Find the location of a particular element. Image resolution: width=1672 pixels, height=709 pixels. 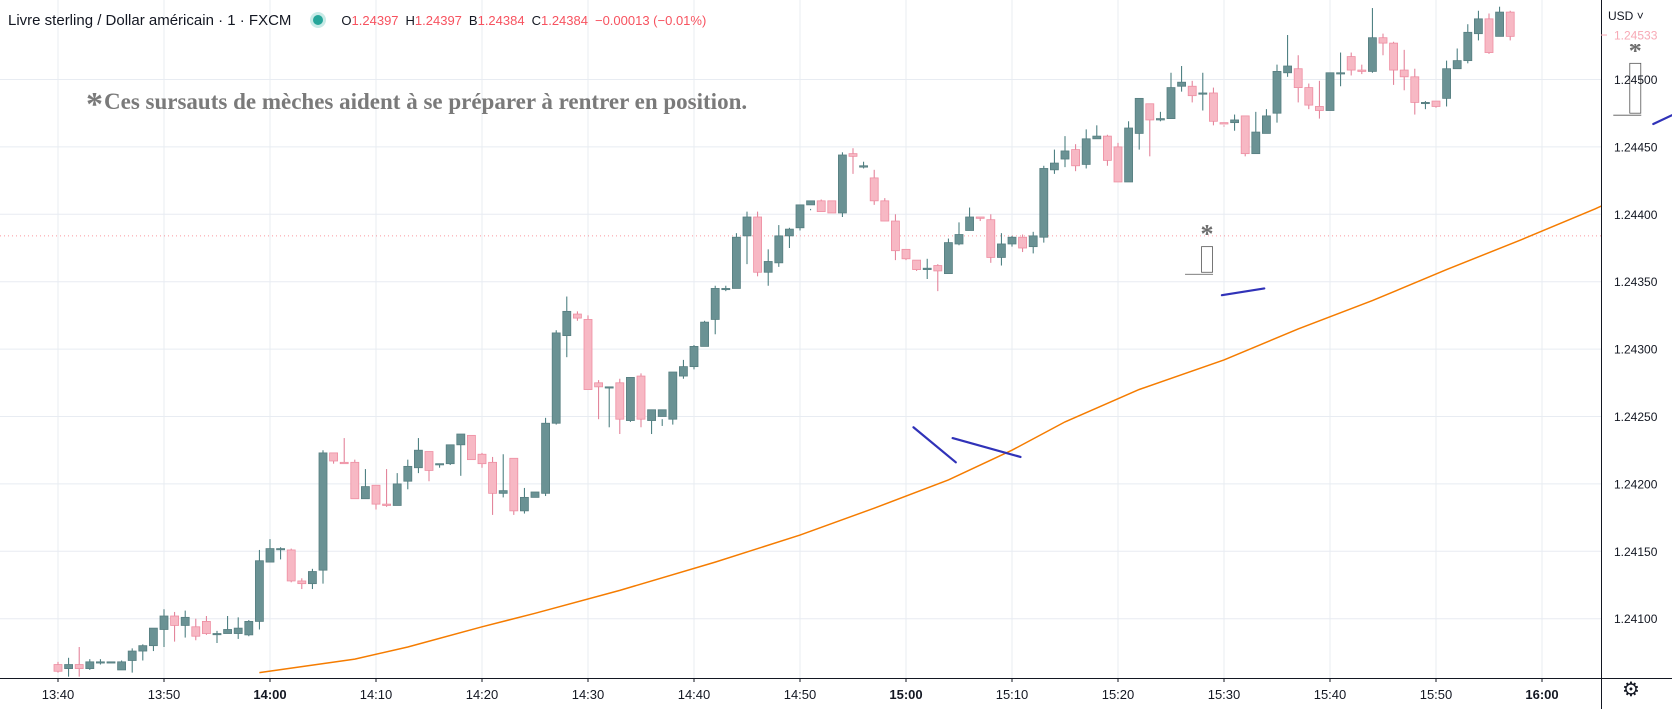

change-value: −0.00013 (−0.01%) is located at coordinates (650, 20).